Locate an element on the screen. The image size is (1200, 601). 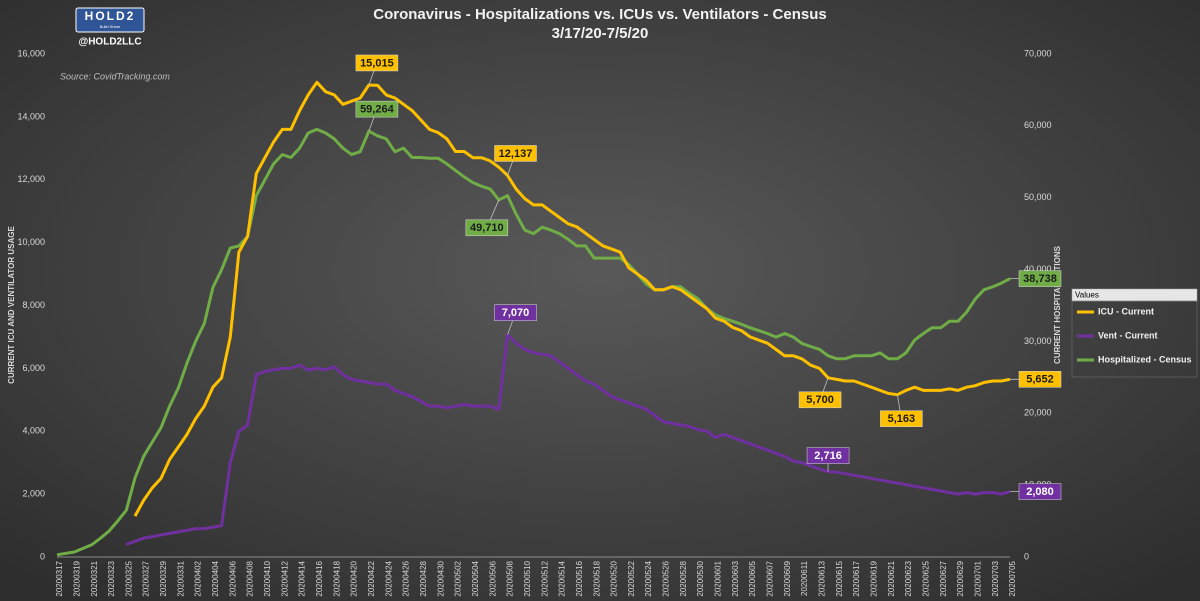
x-tick-label: 20200528 is located at coordinates (683, 578).